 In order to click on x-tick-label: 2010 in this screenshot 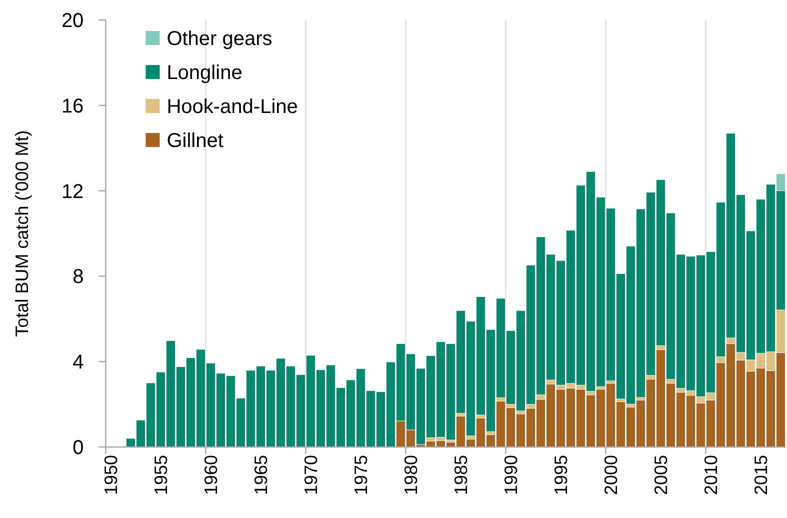, I will do `click(711, 475)`.